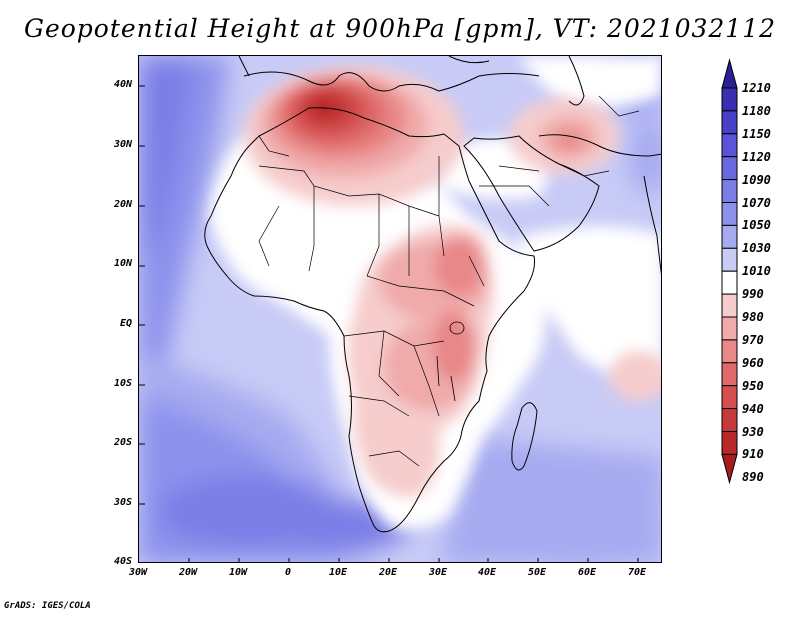 The height and width of the screenshot is (618, 800). What do you see at coordinates (122, 84) in the screenshot?
I see `lat-label-40n: 40N` at bounding box center [122, 84].